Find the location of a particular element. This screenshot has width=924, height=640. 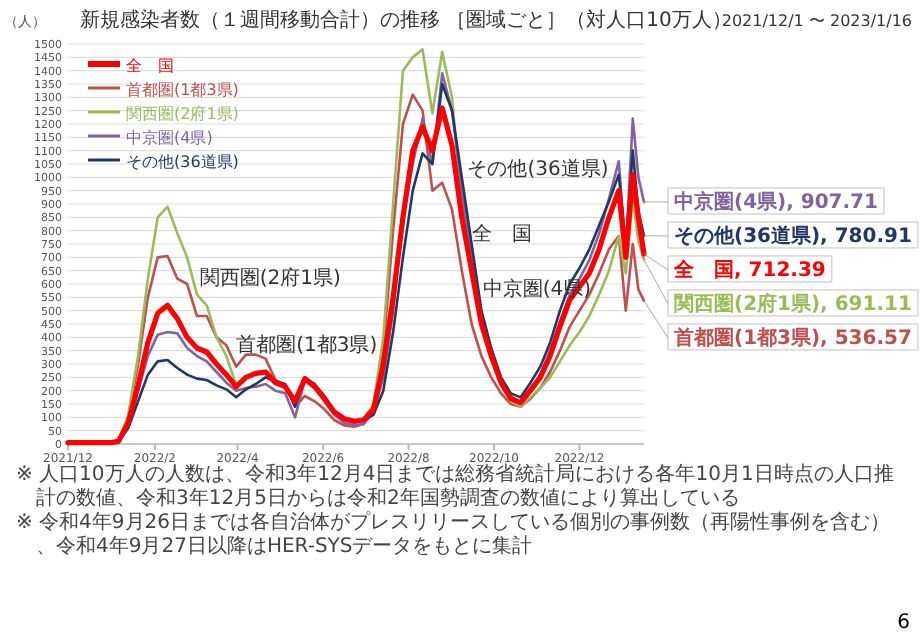

annotation: 首都圏(1都3県) is located at coordinates (307, 344).